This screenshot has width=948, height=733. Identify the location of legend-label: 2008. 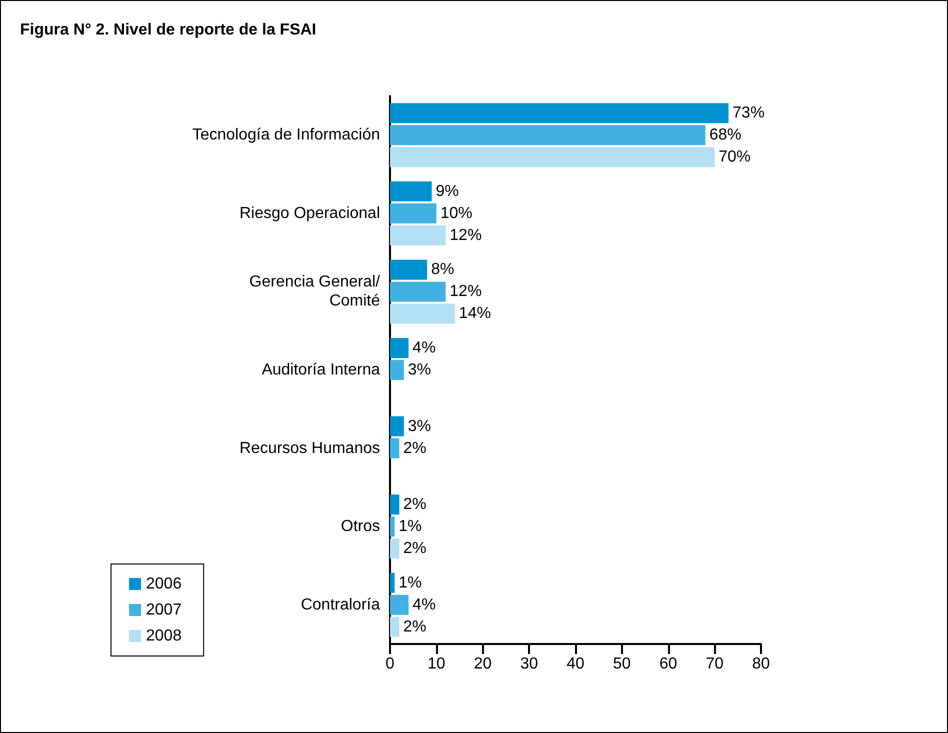
(164, 636).